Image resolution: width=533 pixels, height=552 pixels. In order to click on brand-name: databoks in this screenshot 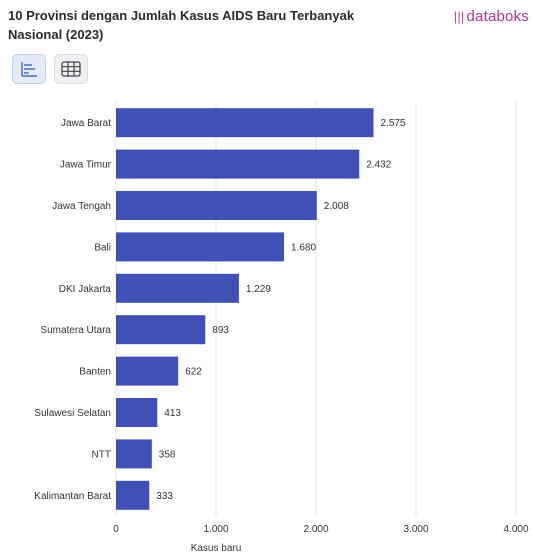, I will do `click(497, 16)`.